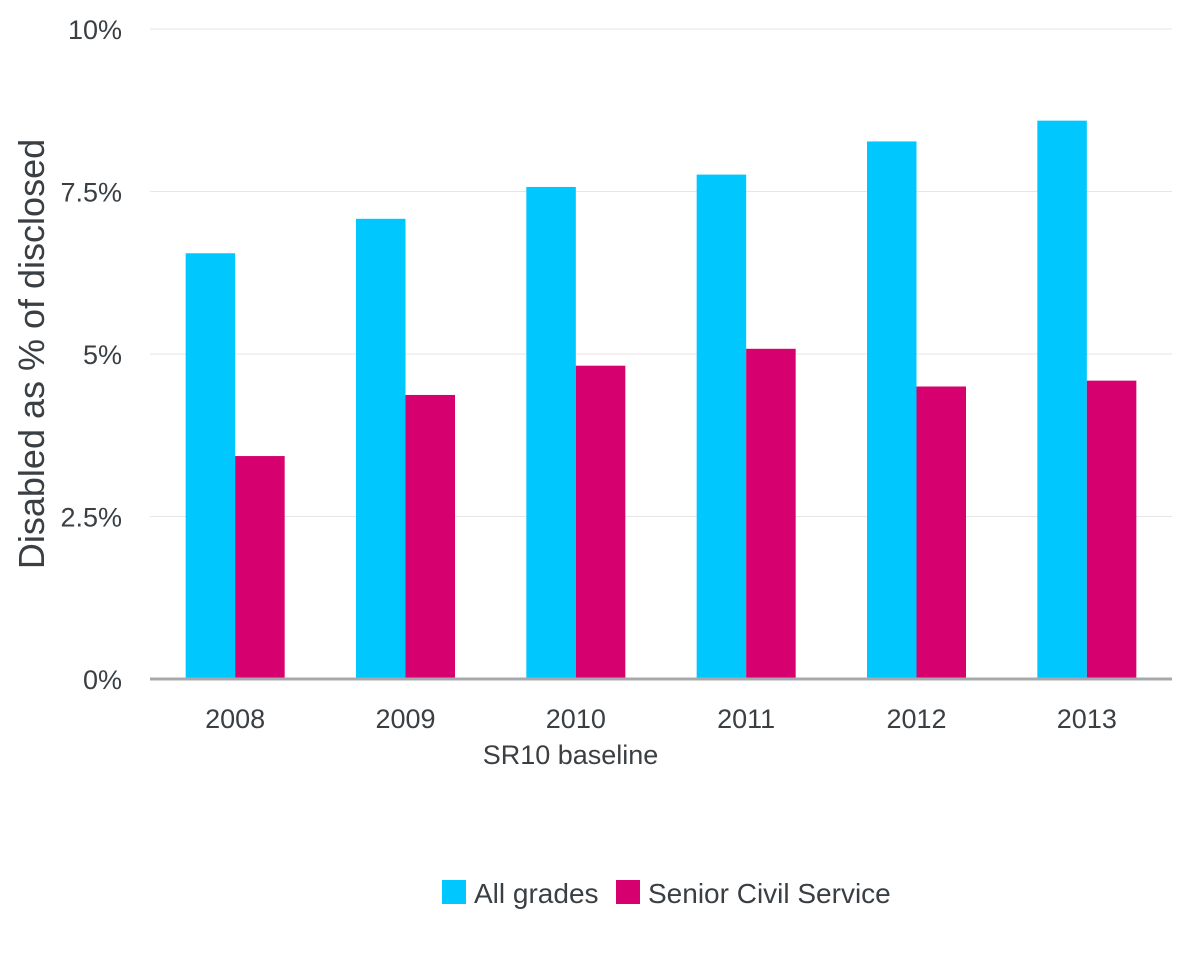  Describe the element at coordinates (600, 522) in the screenshot. I see `bar-senior-civil-service-2010` at that location.